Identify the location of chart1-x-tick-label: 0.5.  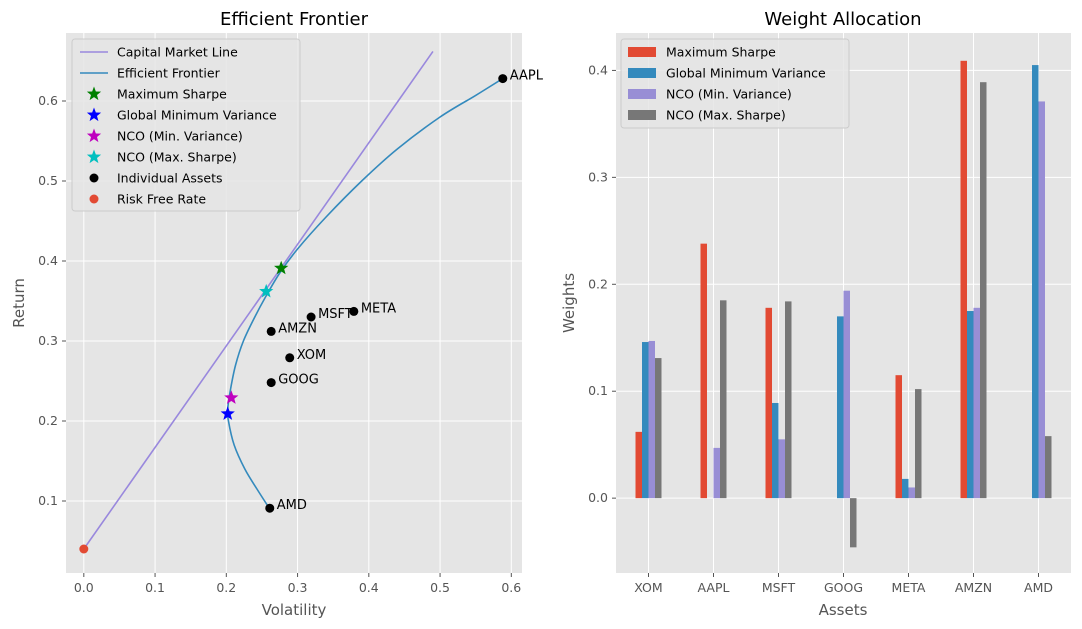
(440, 587).